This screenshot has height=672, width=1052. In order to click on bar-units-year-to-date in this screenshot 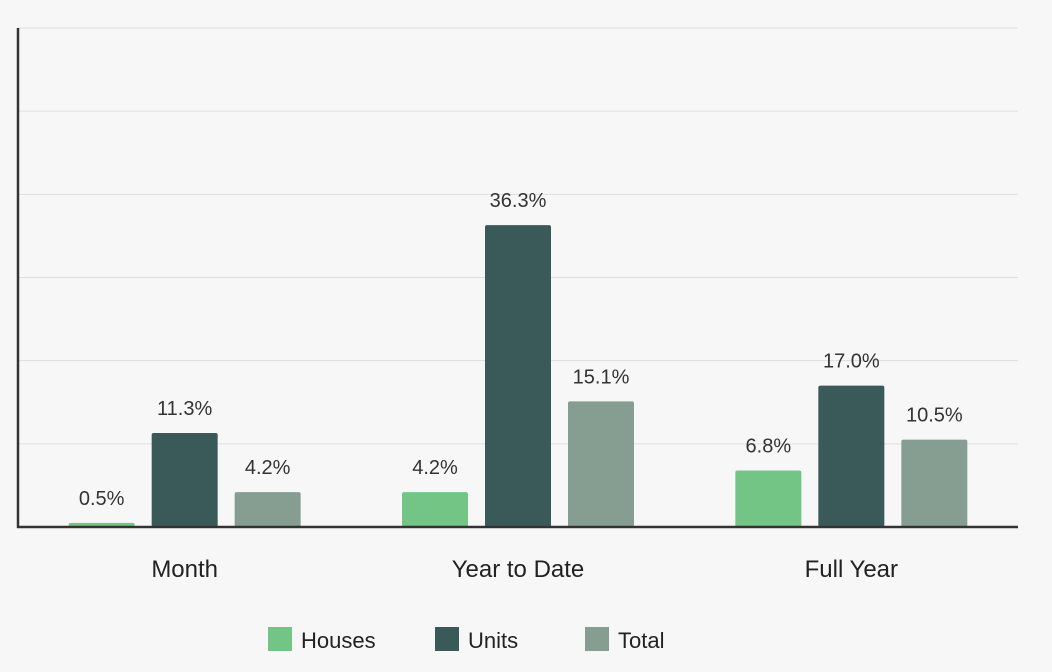, I will do `click(518, 376)`.